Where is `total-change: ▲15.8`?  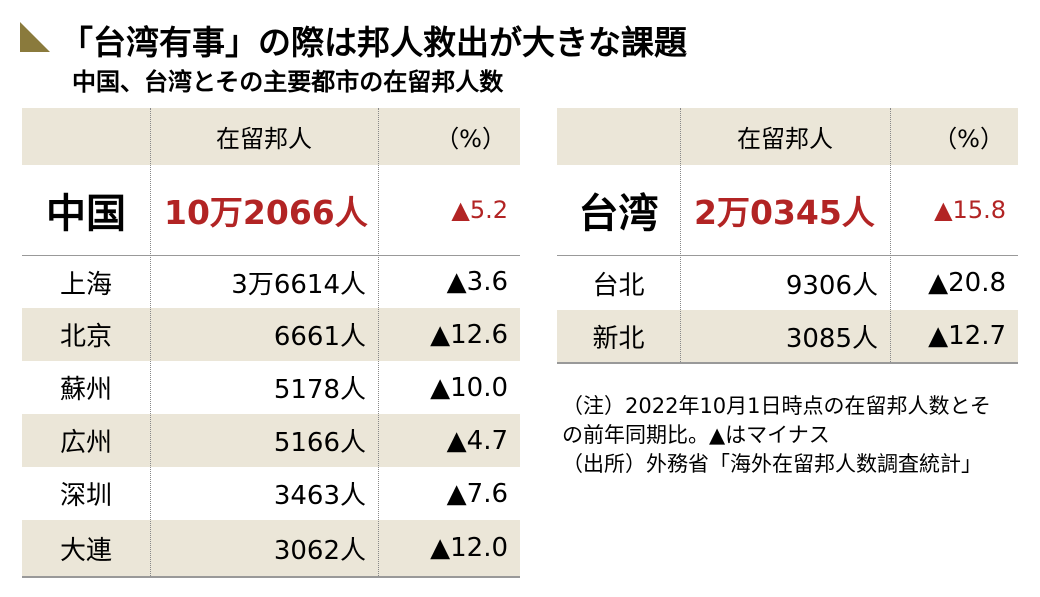
total-change: ▲15.8 is located at coordinates (970, 210).